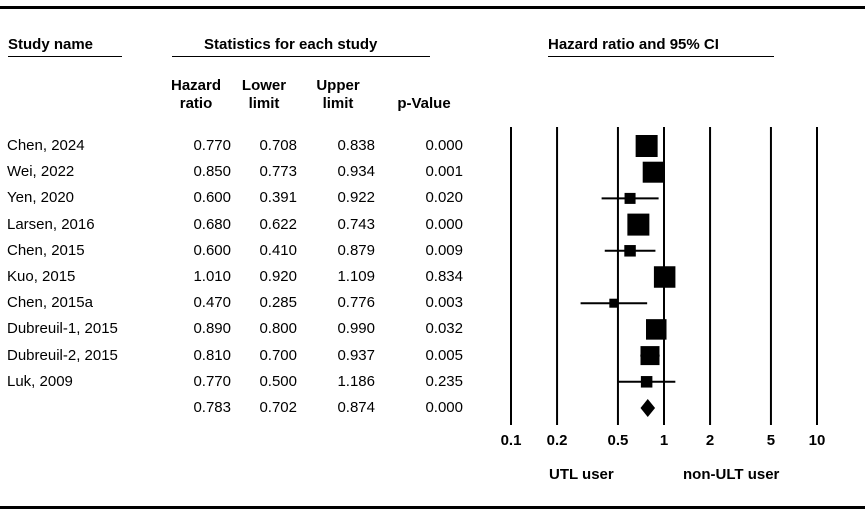 This screenshot has width=865, height=512. I want to click on hr-value: 0.783, so click(212, 407).